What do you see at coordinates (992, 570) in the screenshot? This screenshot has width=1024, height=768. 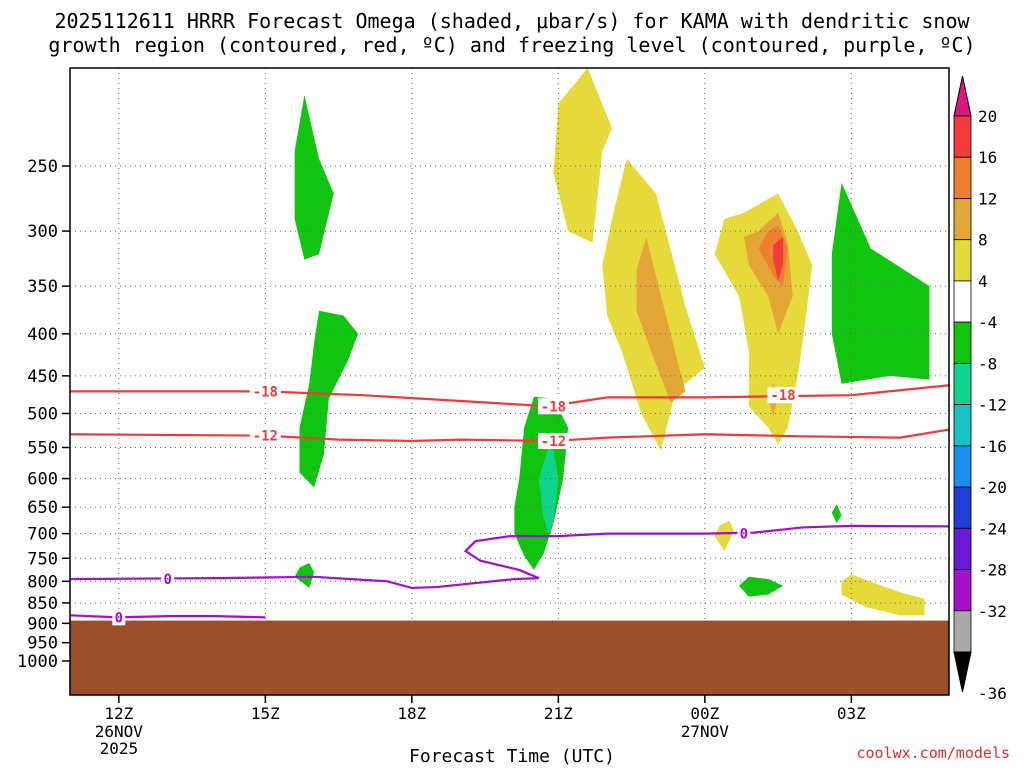 I see `colorbar-label: -28` at bounding box center [992, 570].